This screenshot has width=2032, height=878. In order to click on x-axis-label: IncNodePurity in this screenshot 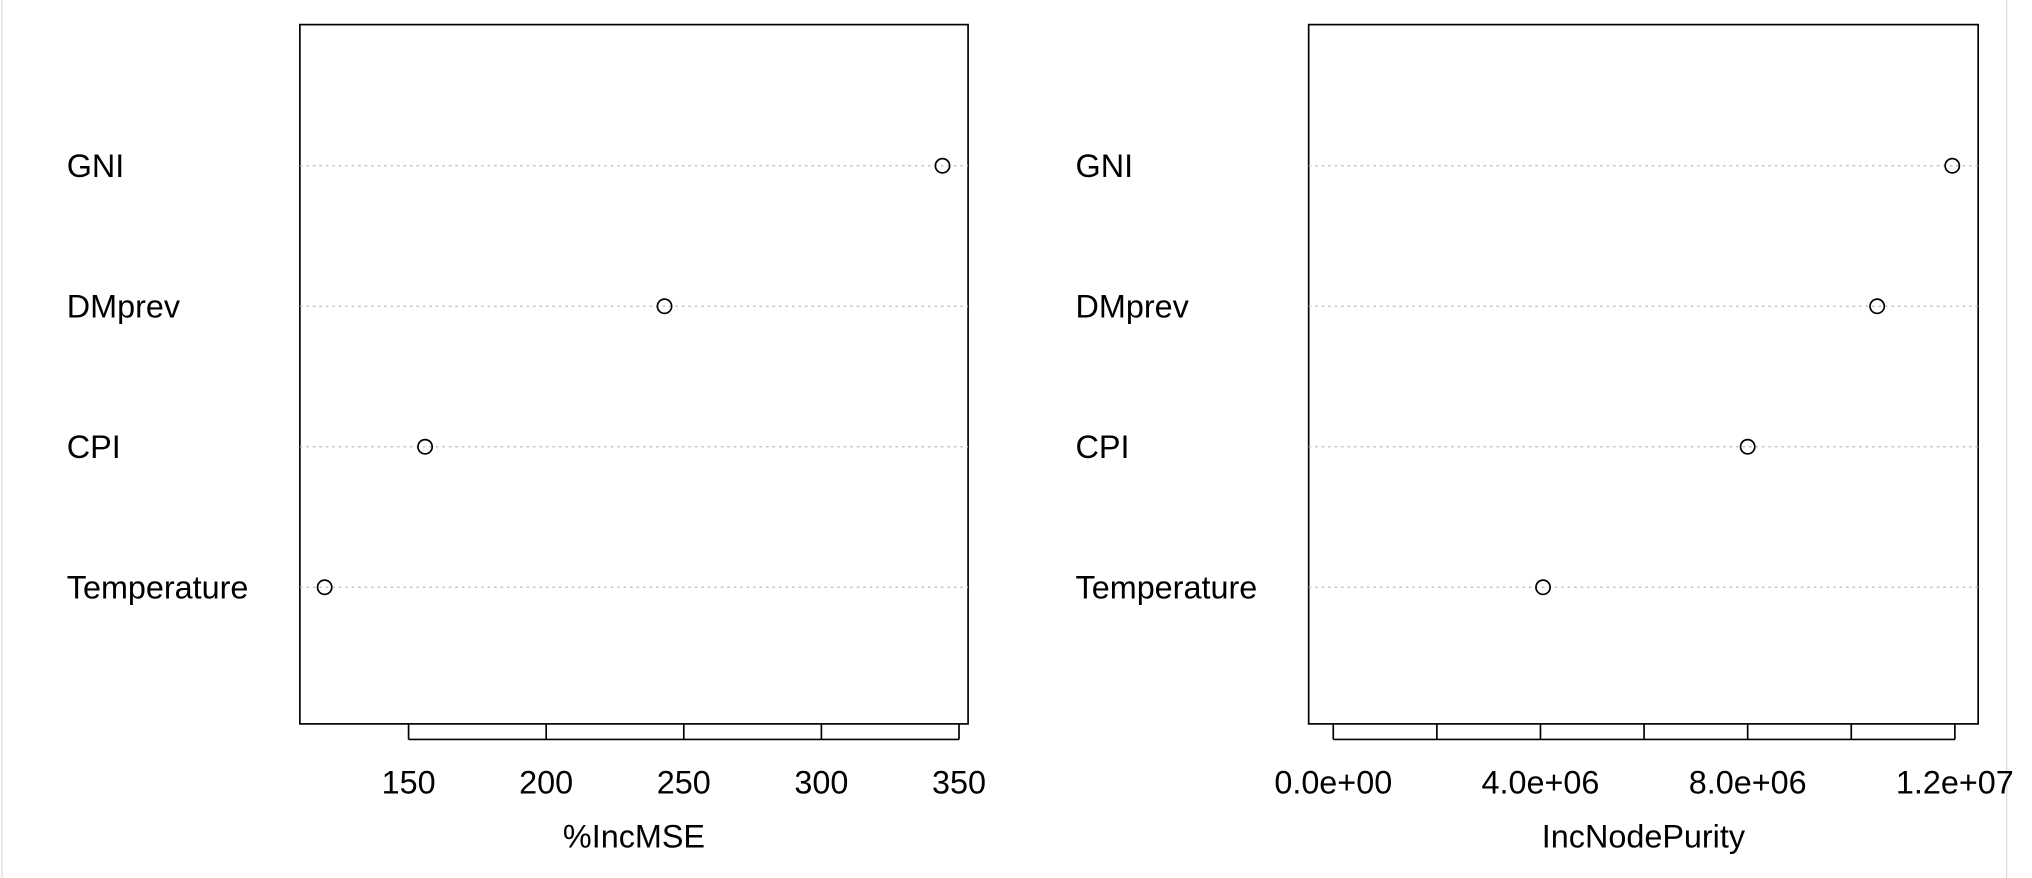, I will do `click(1644, 837)`.